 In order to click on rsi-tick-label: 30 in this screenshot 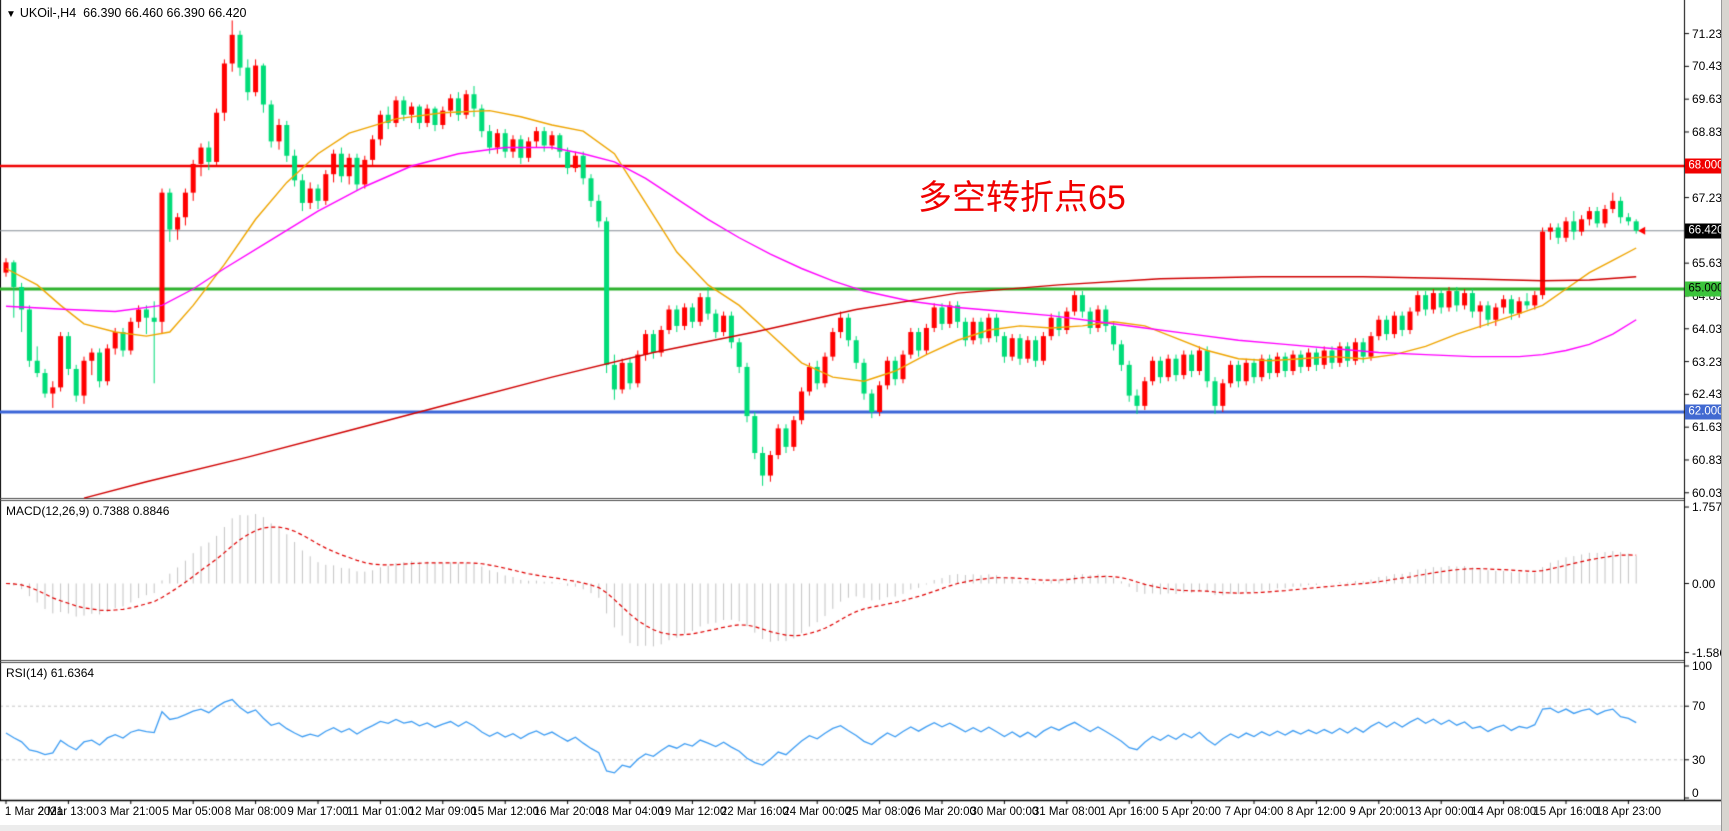, I will do `click(1699, 759)`.